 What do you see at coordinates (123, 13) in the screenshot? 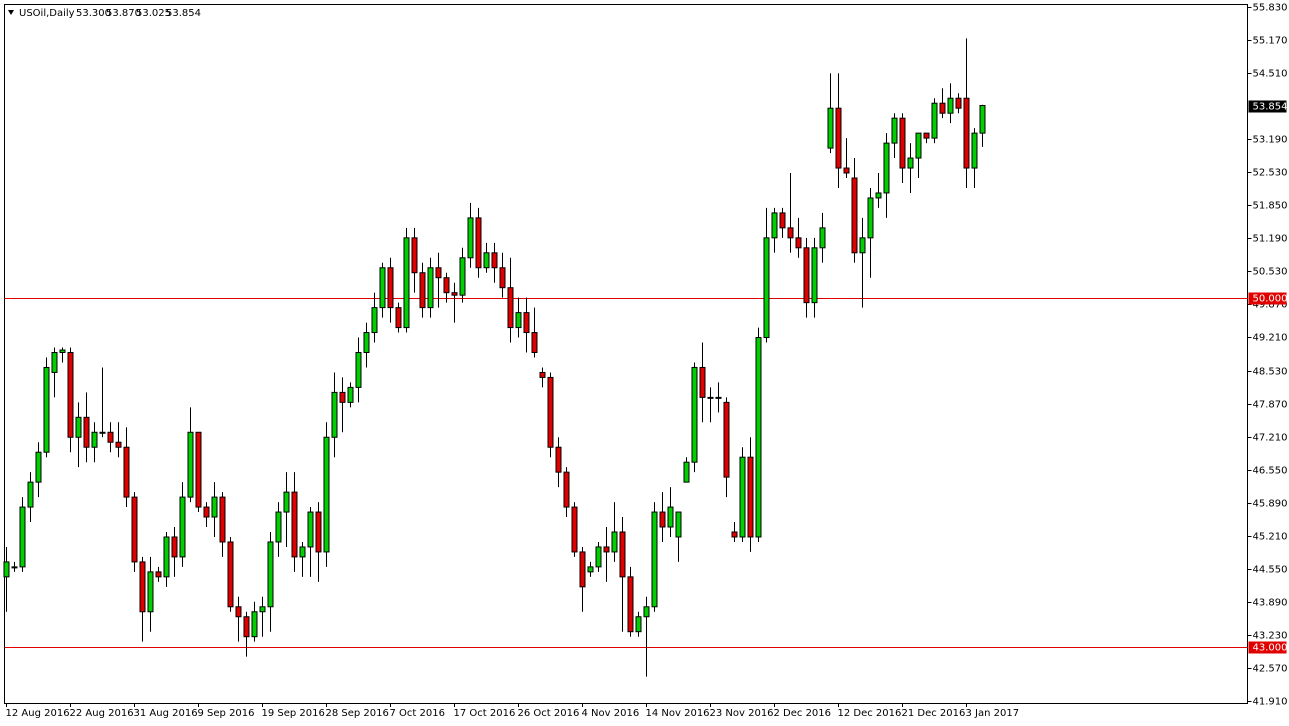
I see `header-high: 53.870` at bounding box center [123, 13].